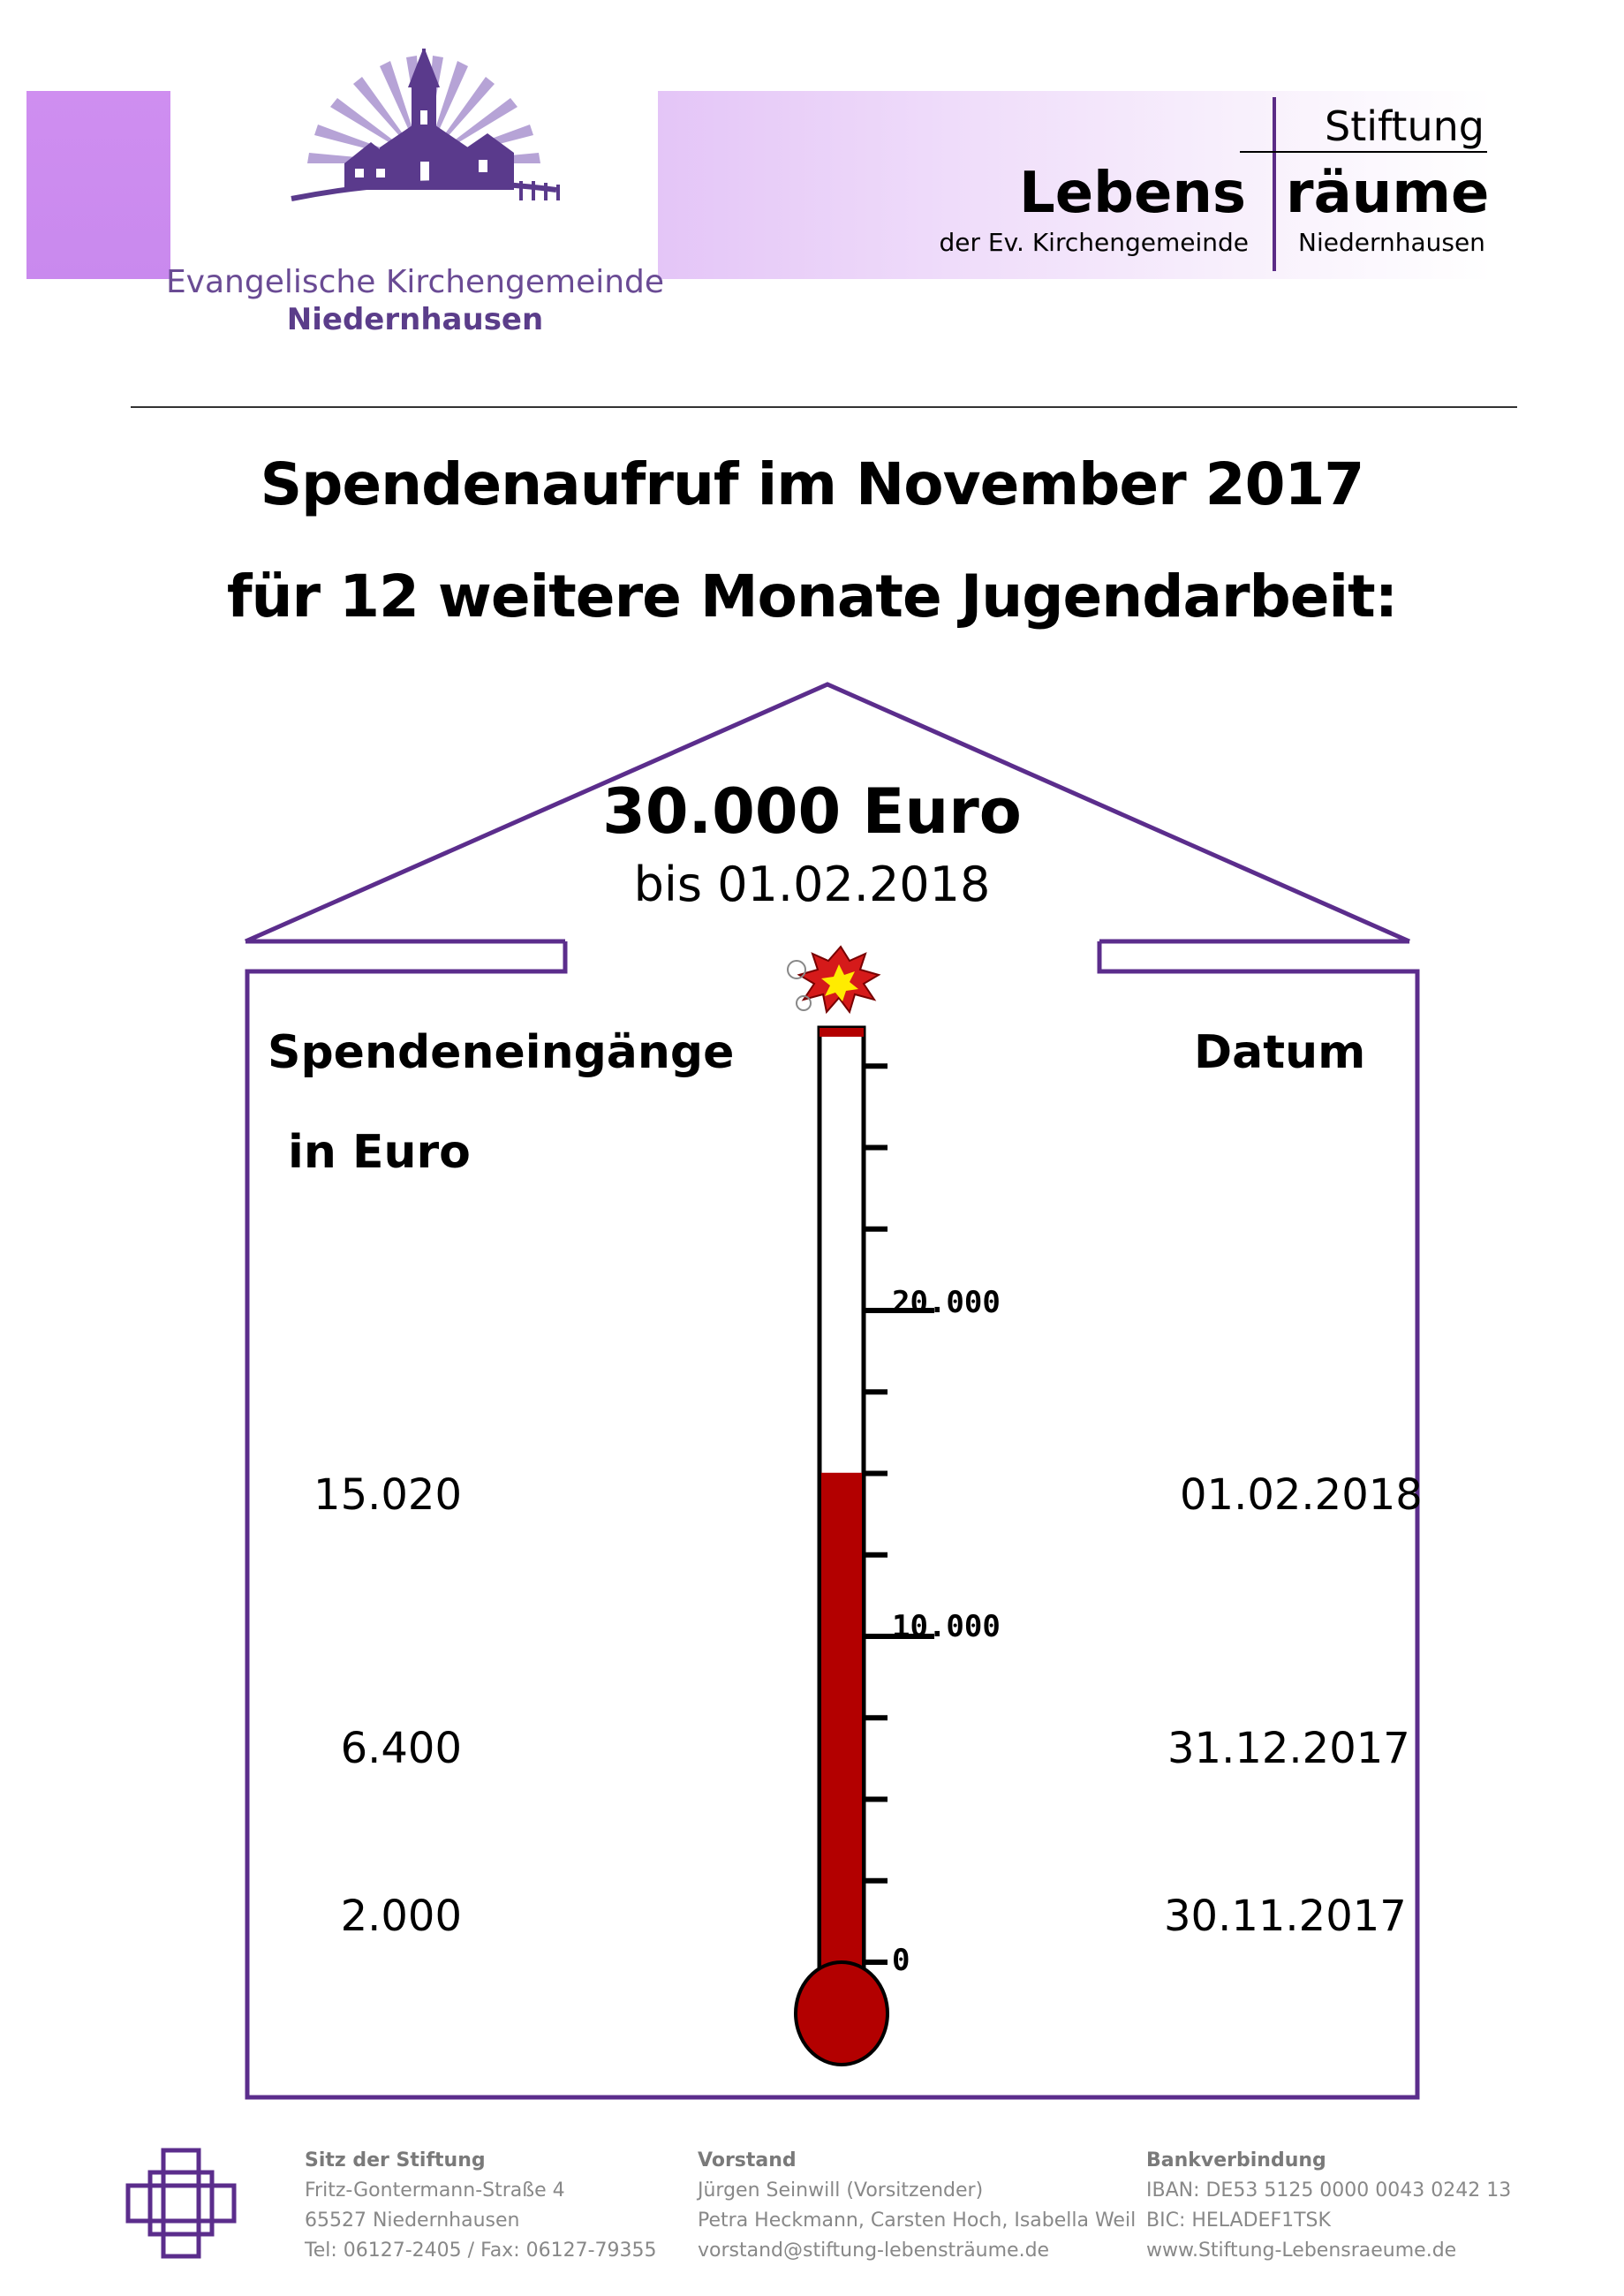 Image resolution: width=1624 pixels, height=2296 pixels. What do you see at coordinates (1301, 2250) in the screenshot?
I see `footer-website: www.Stiftung-Lebensraeume.de` at bounding box center [1301, 2250].